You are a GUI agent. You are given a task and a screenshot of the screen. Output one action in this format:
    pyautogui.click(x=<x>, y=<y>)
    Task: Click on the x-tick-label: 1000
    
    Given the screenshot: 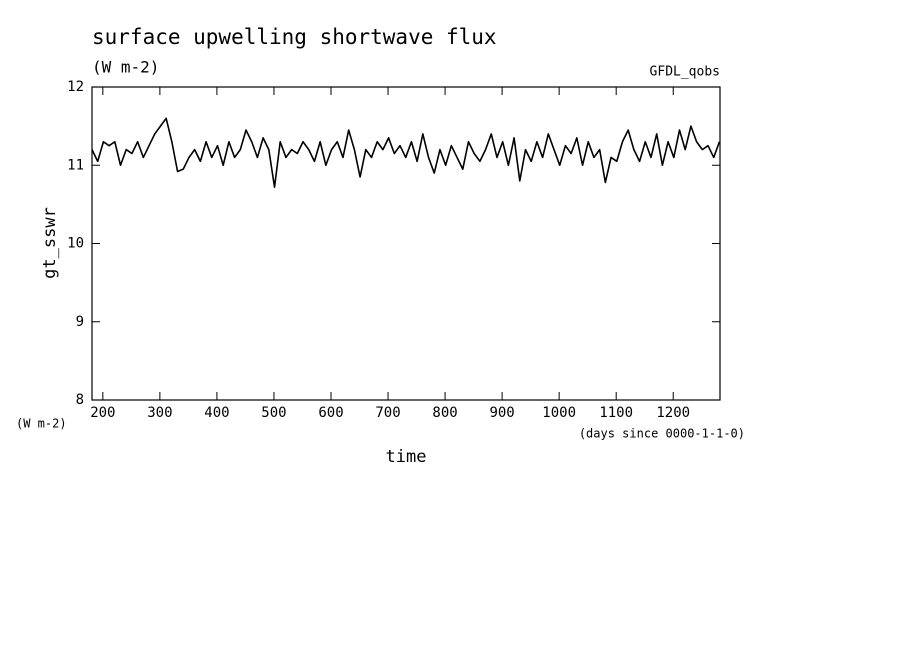 What is the action you would take?
    pyautogui.click(x=559, y=413)
    